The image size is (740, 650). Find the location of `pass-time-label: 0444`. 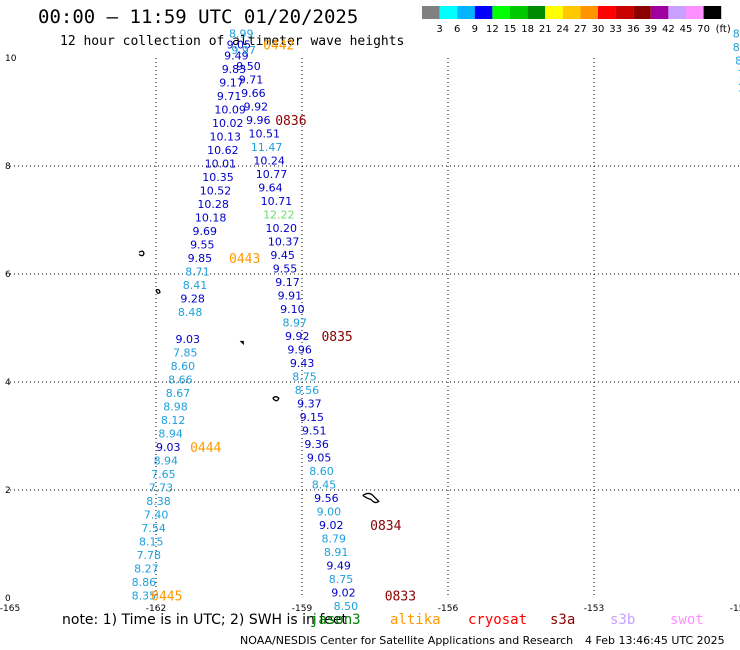

pass-time-label: 0444 is located at coordinates (205, 448).